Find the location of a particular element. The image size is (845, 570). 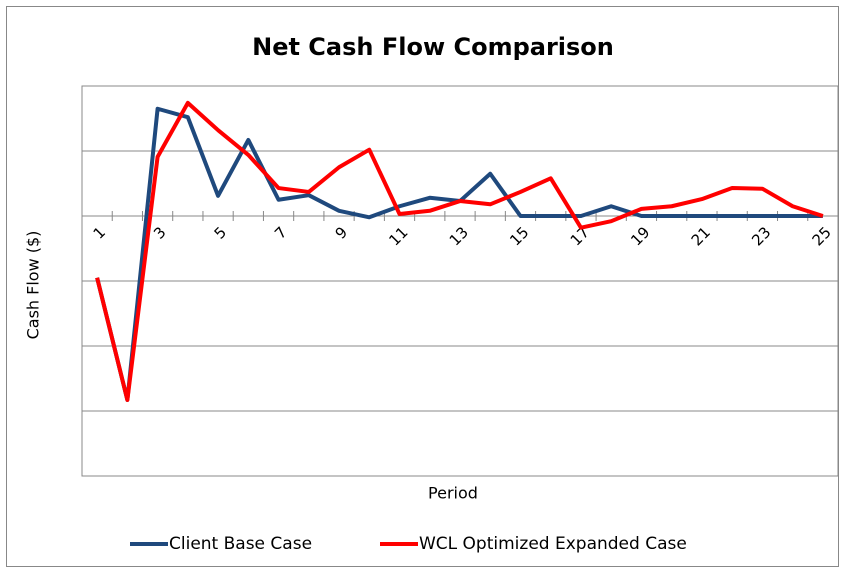

legend-label: WCL Optimized Expanded Case is located at coordinates (553, 544).